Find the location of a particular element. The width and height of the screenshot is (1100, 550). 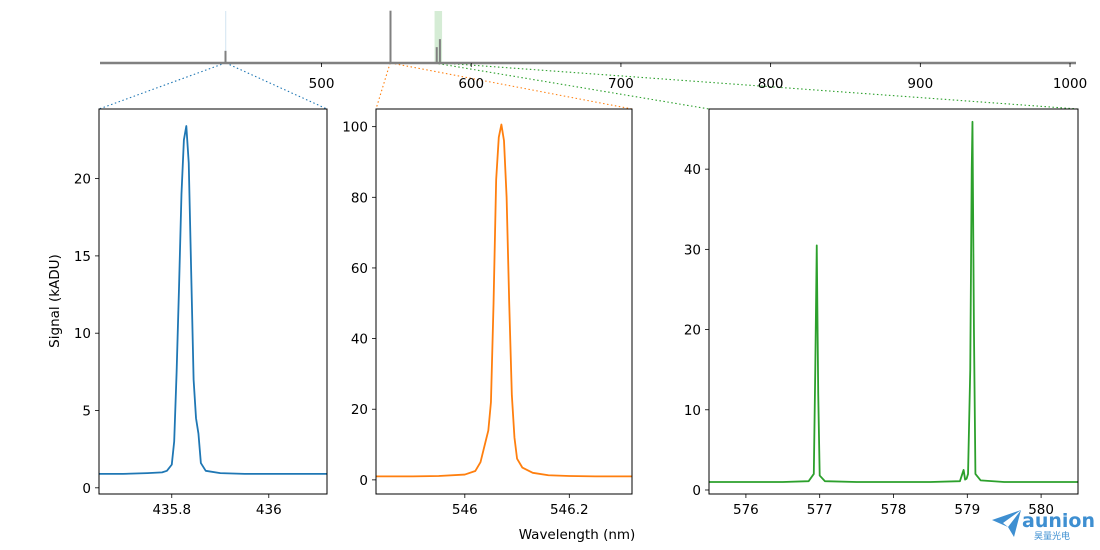

paper-plane-icon is located at coordinates (1006, 523).